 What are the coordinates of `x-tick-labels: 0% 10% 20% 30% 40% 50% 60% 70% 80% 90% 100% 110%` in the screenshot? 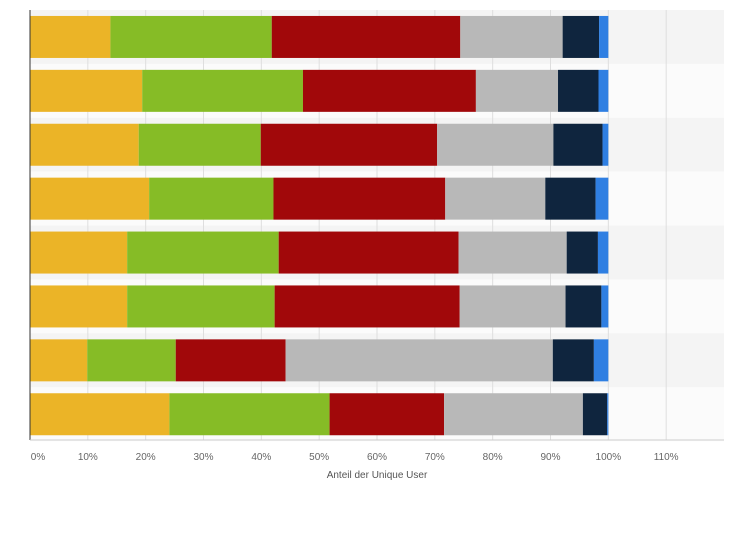 It's located at (355, 457).